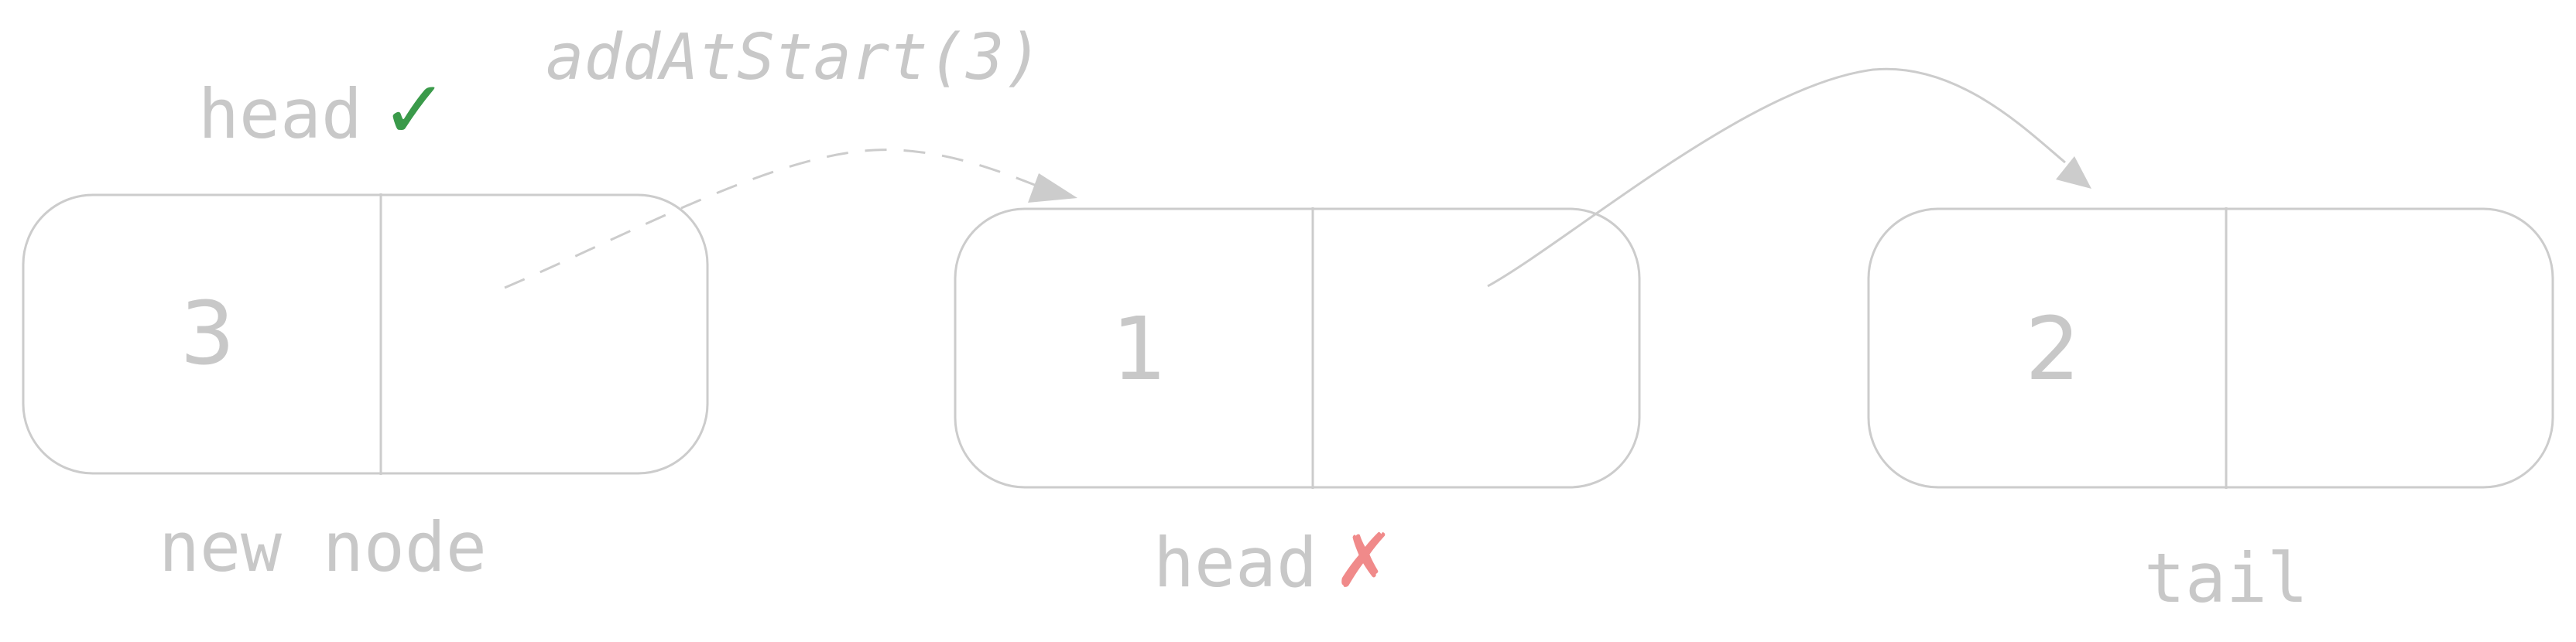  What do you see at coordinates (2052, 349) in the screenshot?
I see `node-tail-value: 2` at bounding box center [2052, 349].